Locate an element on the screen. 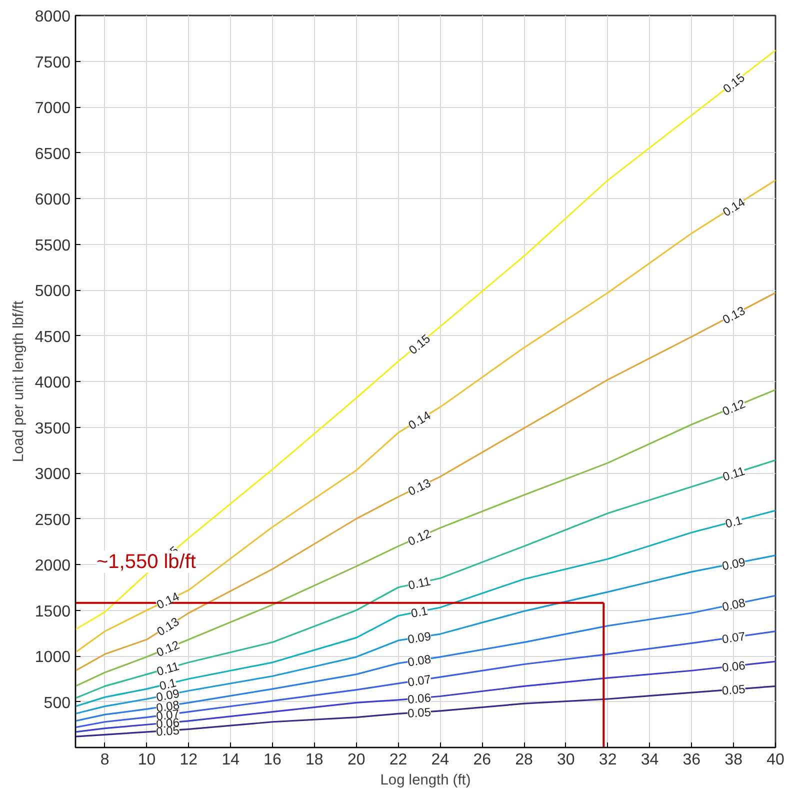 Image resolution: width=788 pixels, height=799 pixels. y-tick-label: 6000 is located at coordinates (52, 200).